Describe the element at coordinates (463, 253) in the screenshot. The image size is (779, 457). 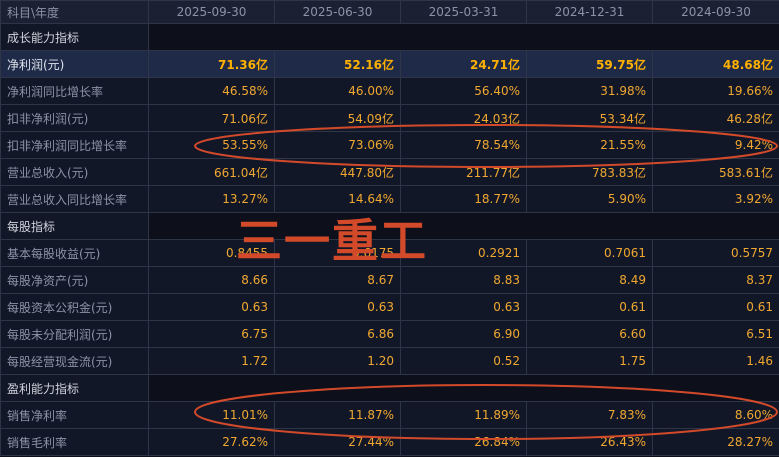
I see `value-cell: 0.2921` at that location.